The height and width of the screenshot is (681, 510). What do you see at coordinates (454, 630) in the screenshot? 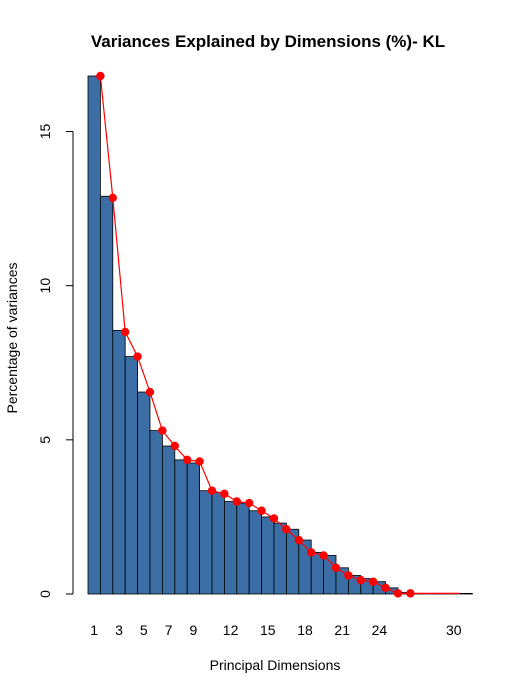
I see `x-tick-label: 30` at bounding box center [454, 630].